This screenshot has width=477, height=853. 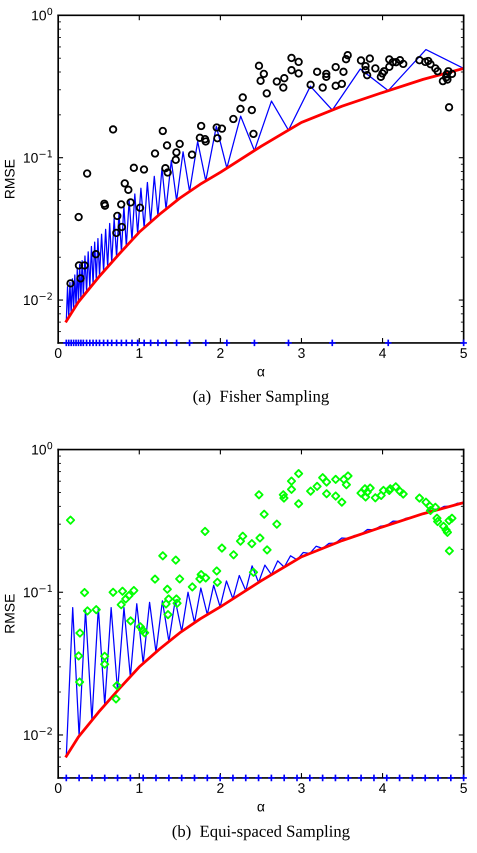 I want to click on text: (a) Fisher Sampling, so click(x=261, y=398).